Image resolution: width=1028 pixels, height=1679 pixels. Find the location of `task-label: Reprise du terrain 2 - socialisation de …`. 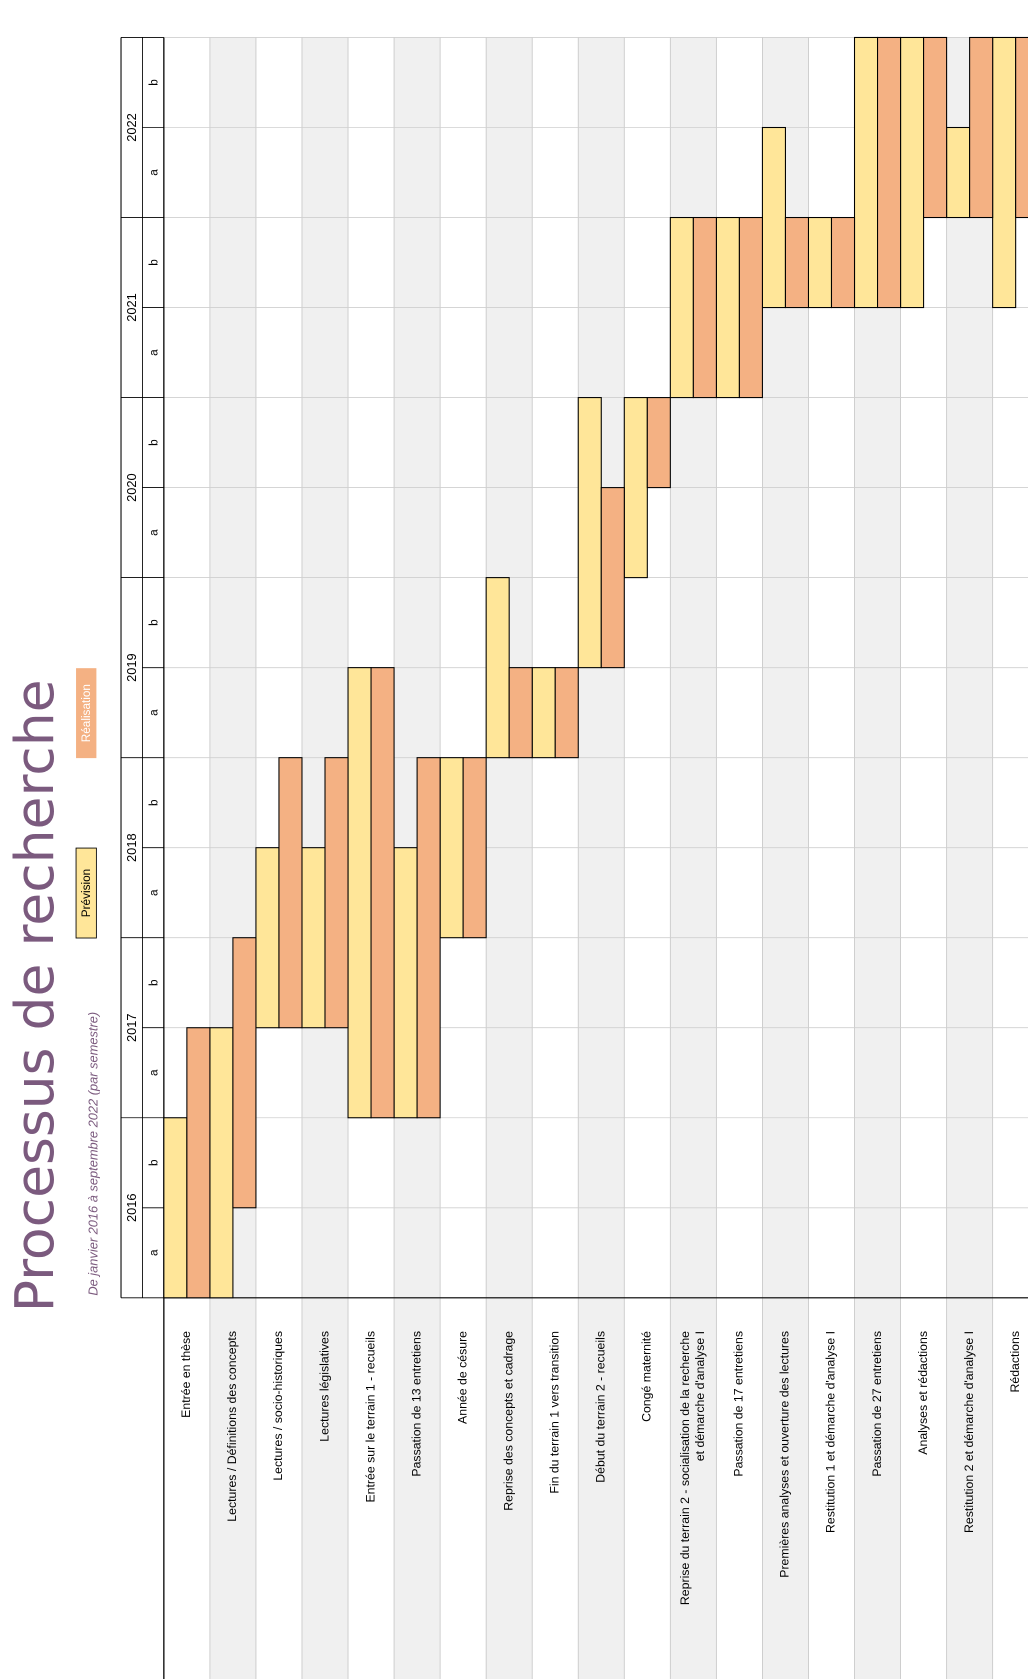

task-label: Reprise du terrain 2 - socialisation de … is located at coordinates (685, 1468).